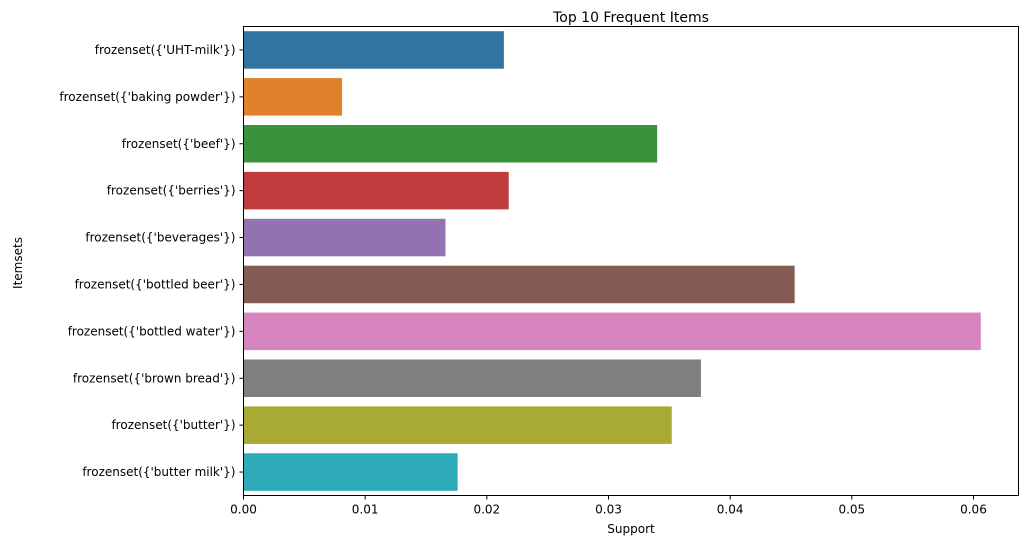 The height and width of the screenshot is (550, 1028). What do you see at coordinates (243, 510) in the screenshot?
I see `x-tick-label: 0.00` at bounding box center [243, 510].